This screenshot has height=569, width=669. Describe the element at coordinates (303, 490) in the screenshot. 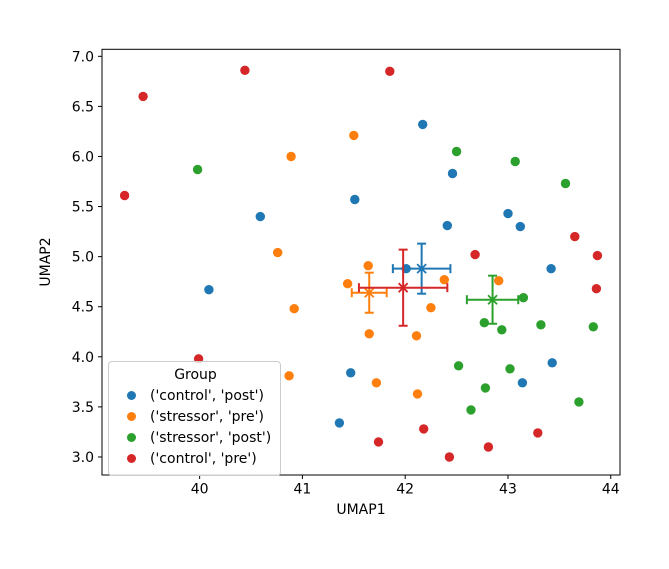

I see `x-tick-label: 41` at that location.